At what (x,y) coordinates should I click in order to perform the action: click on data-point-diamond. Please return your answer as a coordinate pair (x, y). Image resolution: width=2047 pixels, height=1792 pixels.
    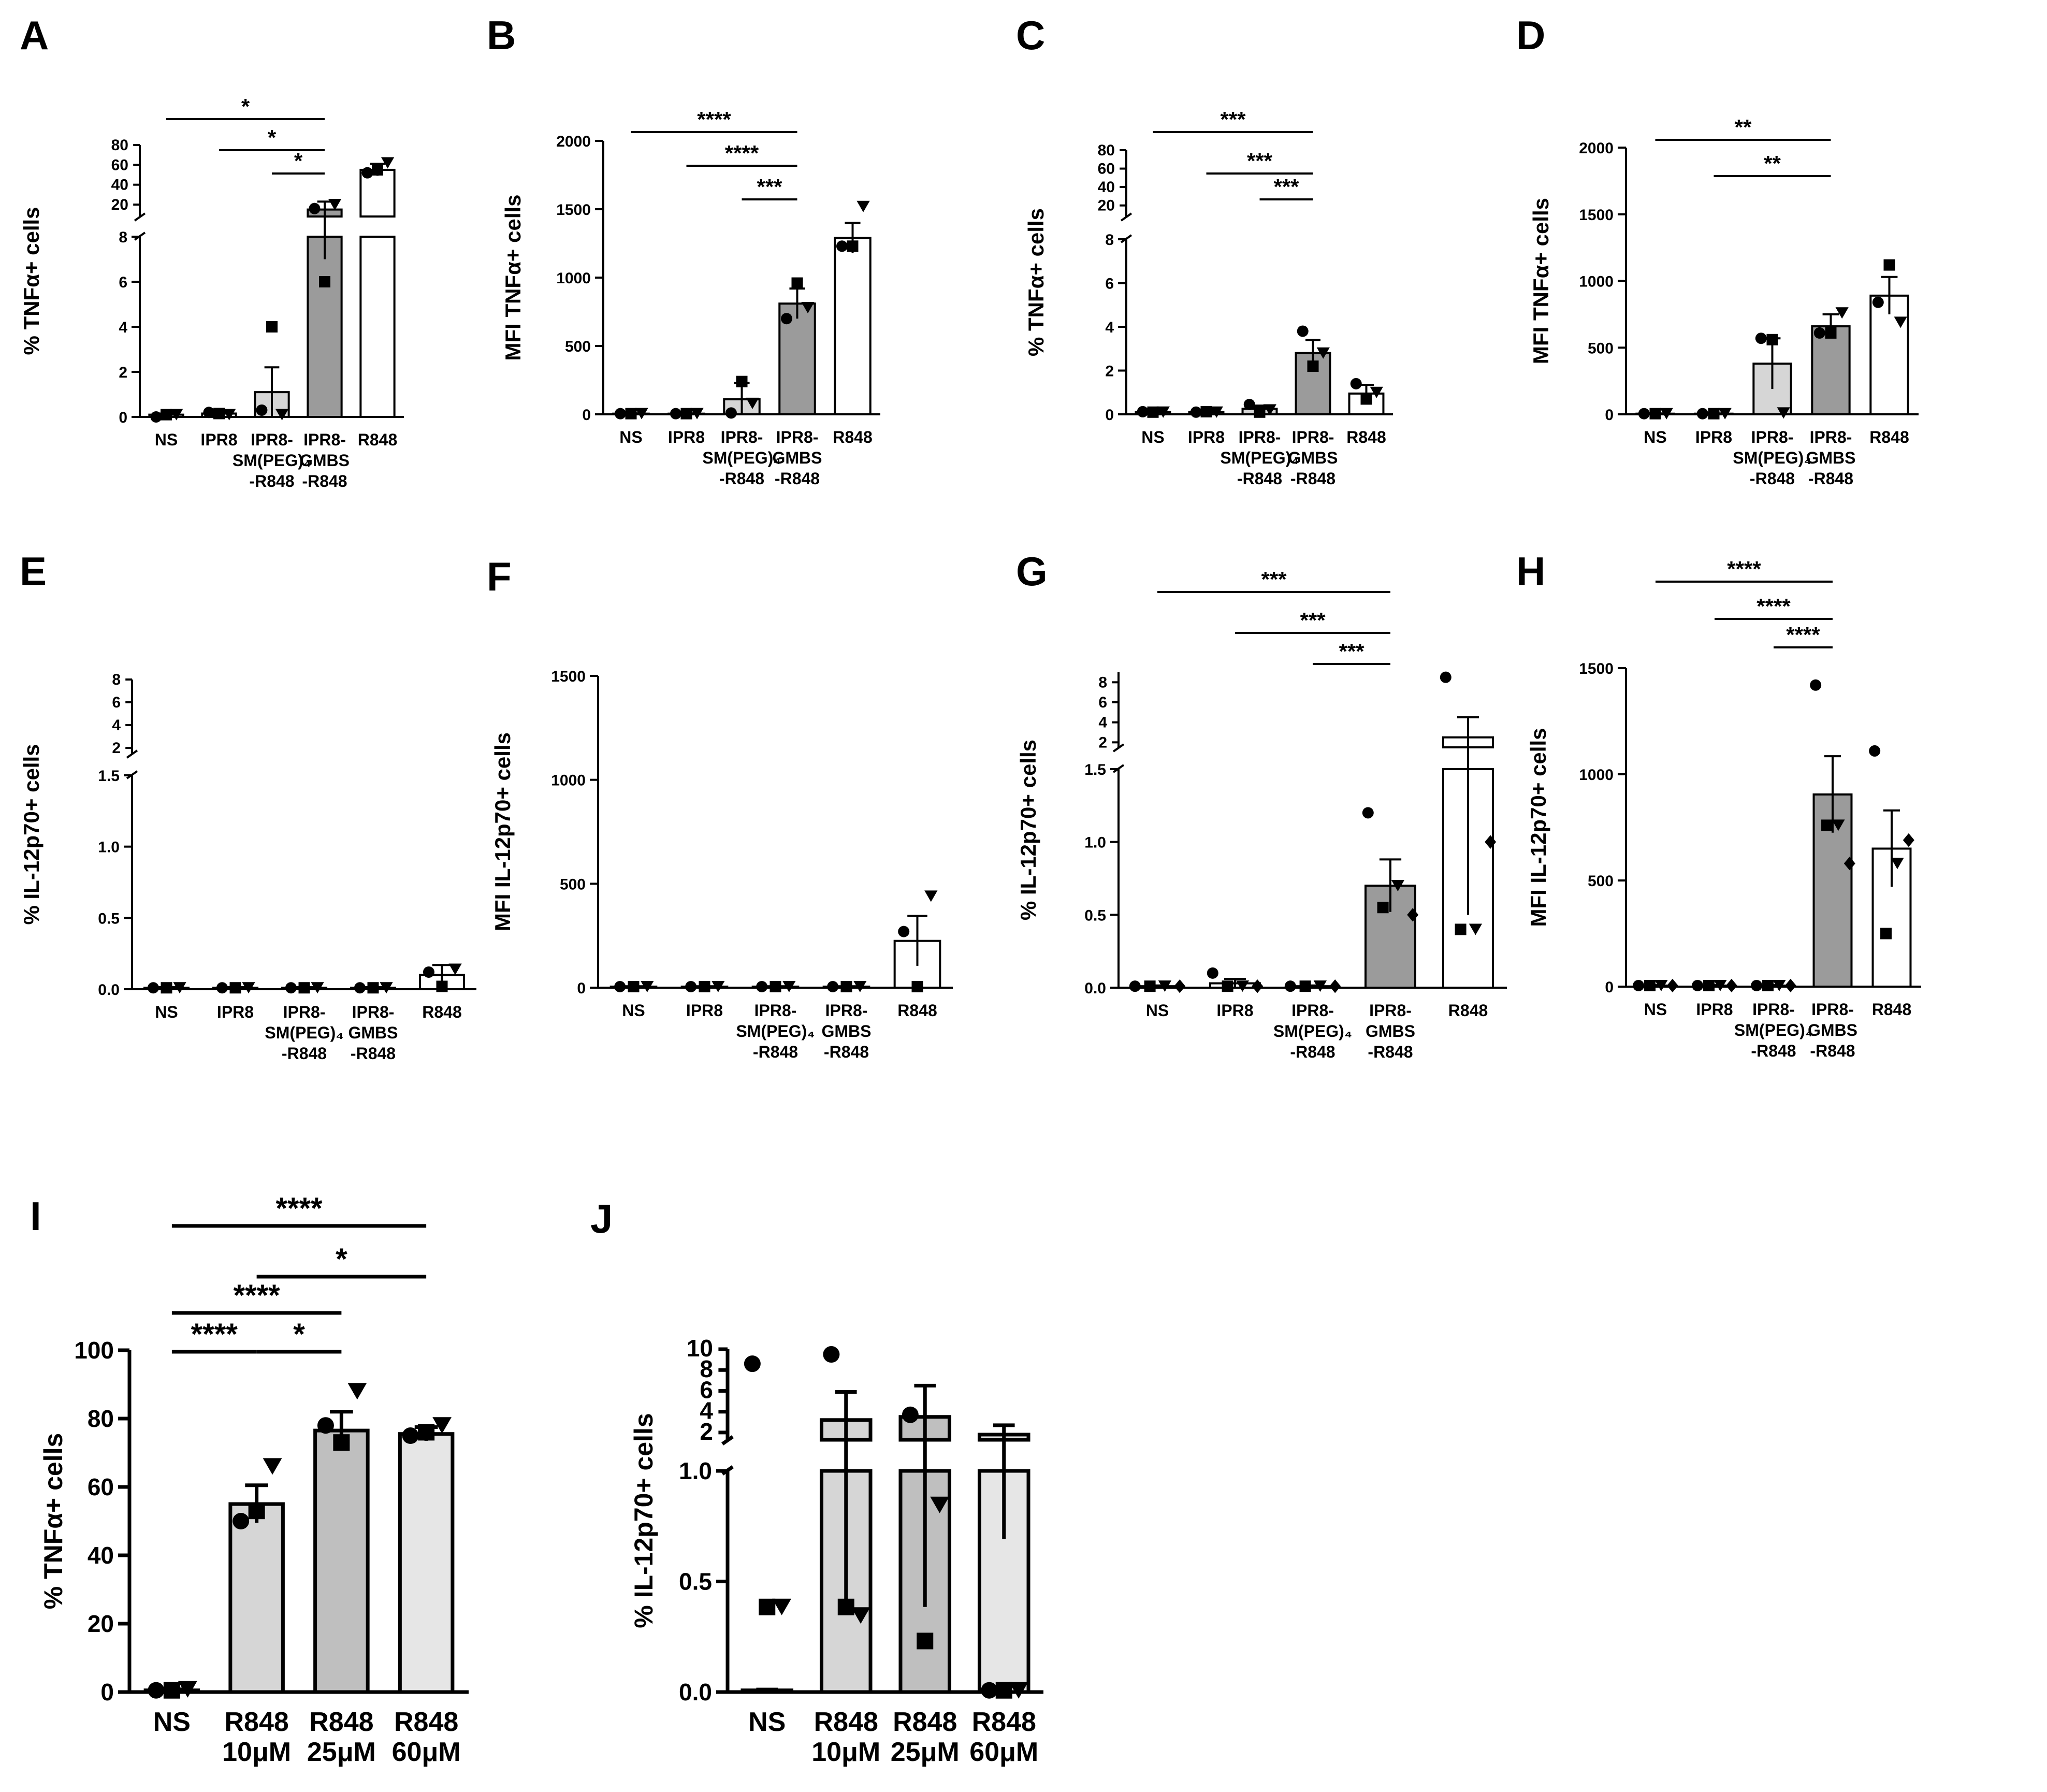
    Looking at the image, I should click on (1335, 986).